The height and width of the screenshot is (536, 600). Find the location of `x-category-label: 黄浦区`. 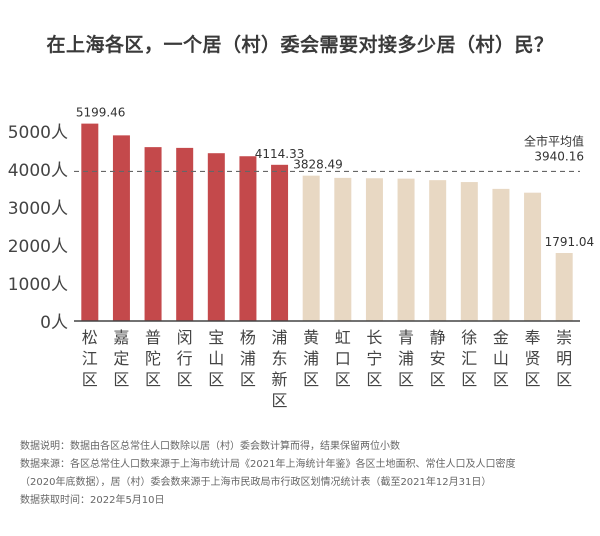

x-category-label: 黄浦区 is located at coordinates (311, 358).